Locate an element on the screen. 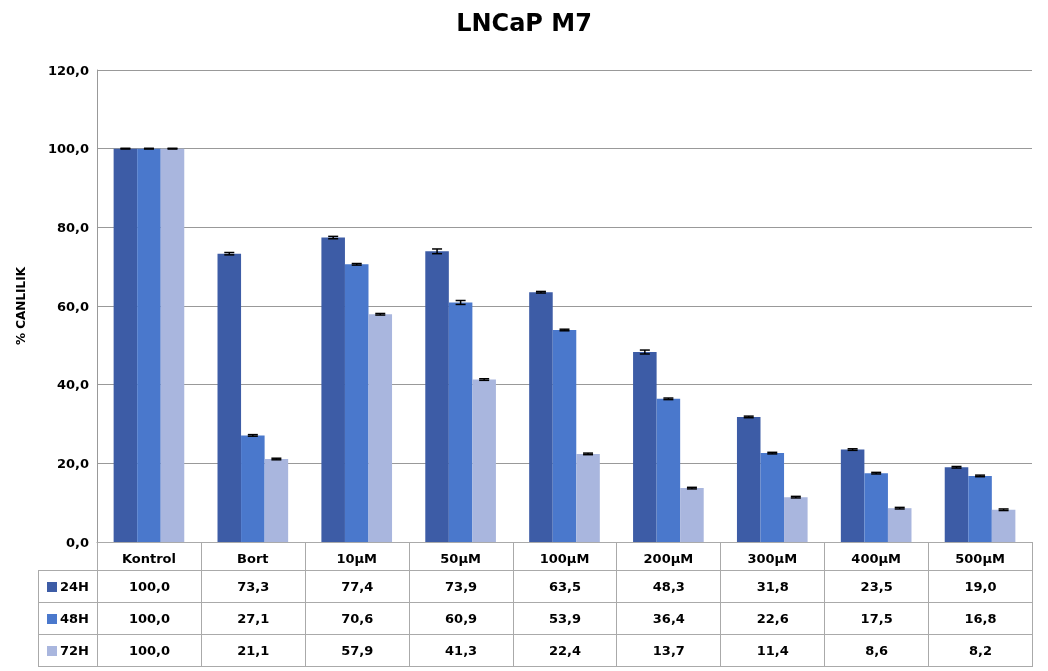  x-tick-label: Kontrol is located at coordinates (148, 558).